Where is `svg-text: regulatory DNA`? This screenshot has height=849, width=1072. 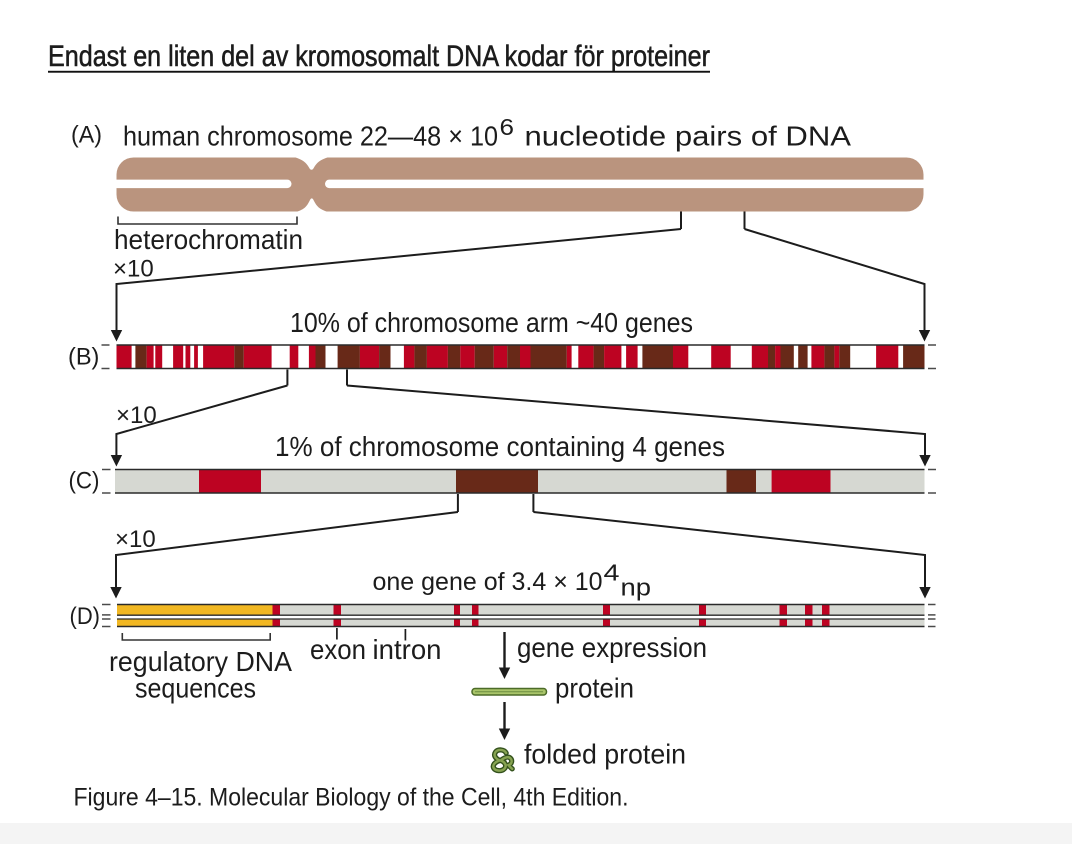
svg-text: regulatory DNA is located at coordinates (201, 661).